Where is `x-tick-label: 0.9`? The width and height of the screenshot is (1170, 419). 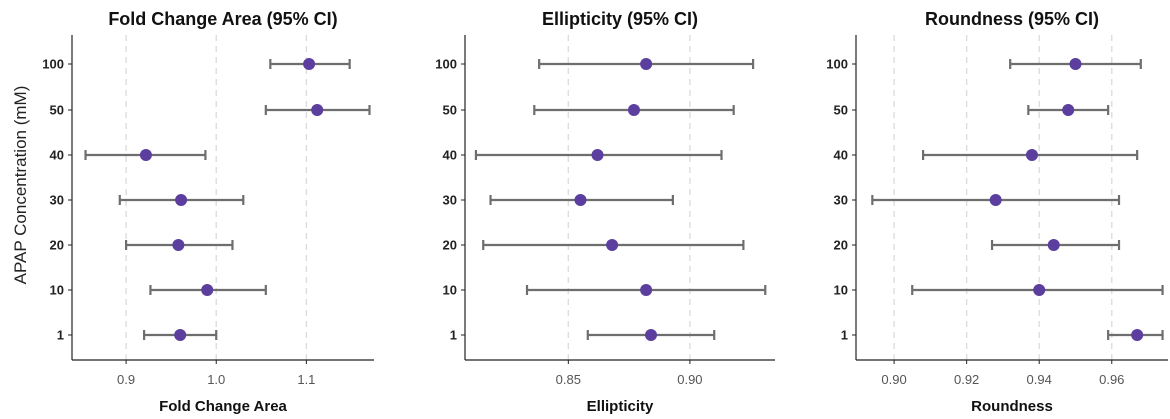
x-tick-label: 0.9 is located at coordinates (126, 379).